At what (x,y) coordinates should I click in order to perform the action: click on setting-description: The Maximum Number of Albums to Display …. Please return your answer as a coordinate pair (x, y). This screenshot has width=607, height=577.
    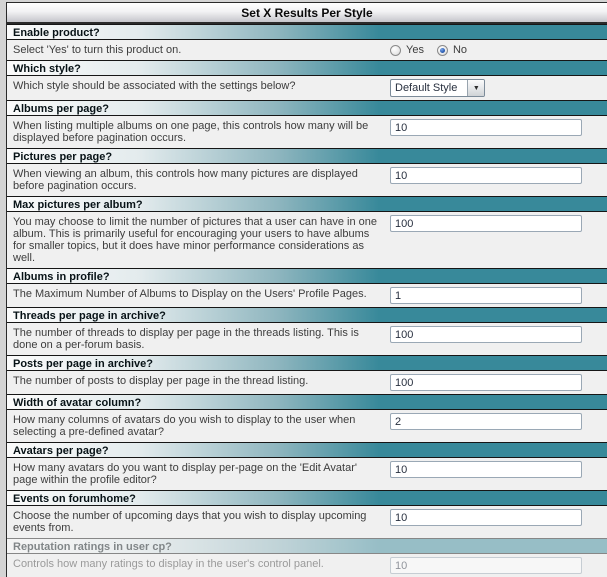
    Looking at the image, I should click on (190, 294).